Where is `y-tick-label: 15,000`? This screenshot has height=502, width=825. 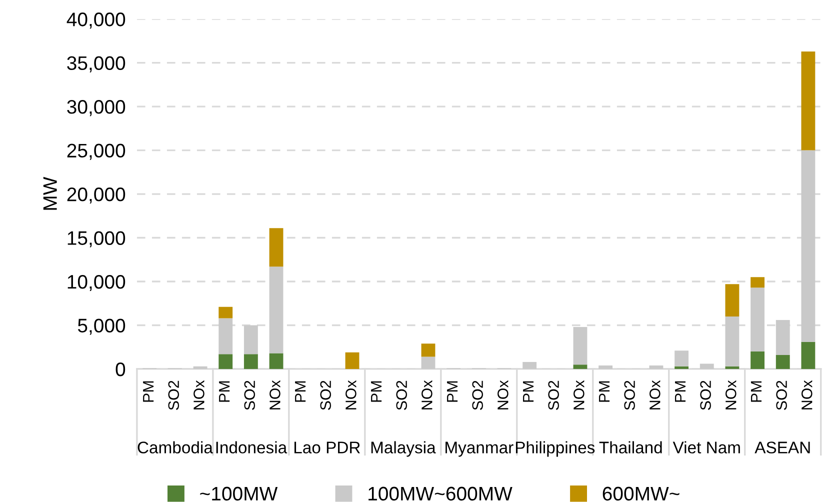
y-tick-label: 15,000 is located at coordinates (97, 239).